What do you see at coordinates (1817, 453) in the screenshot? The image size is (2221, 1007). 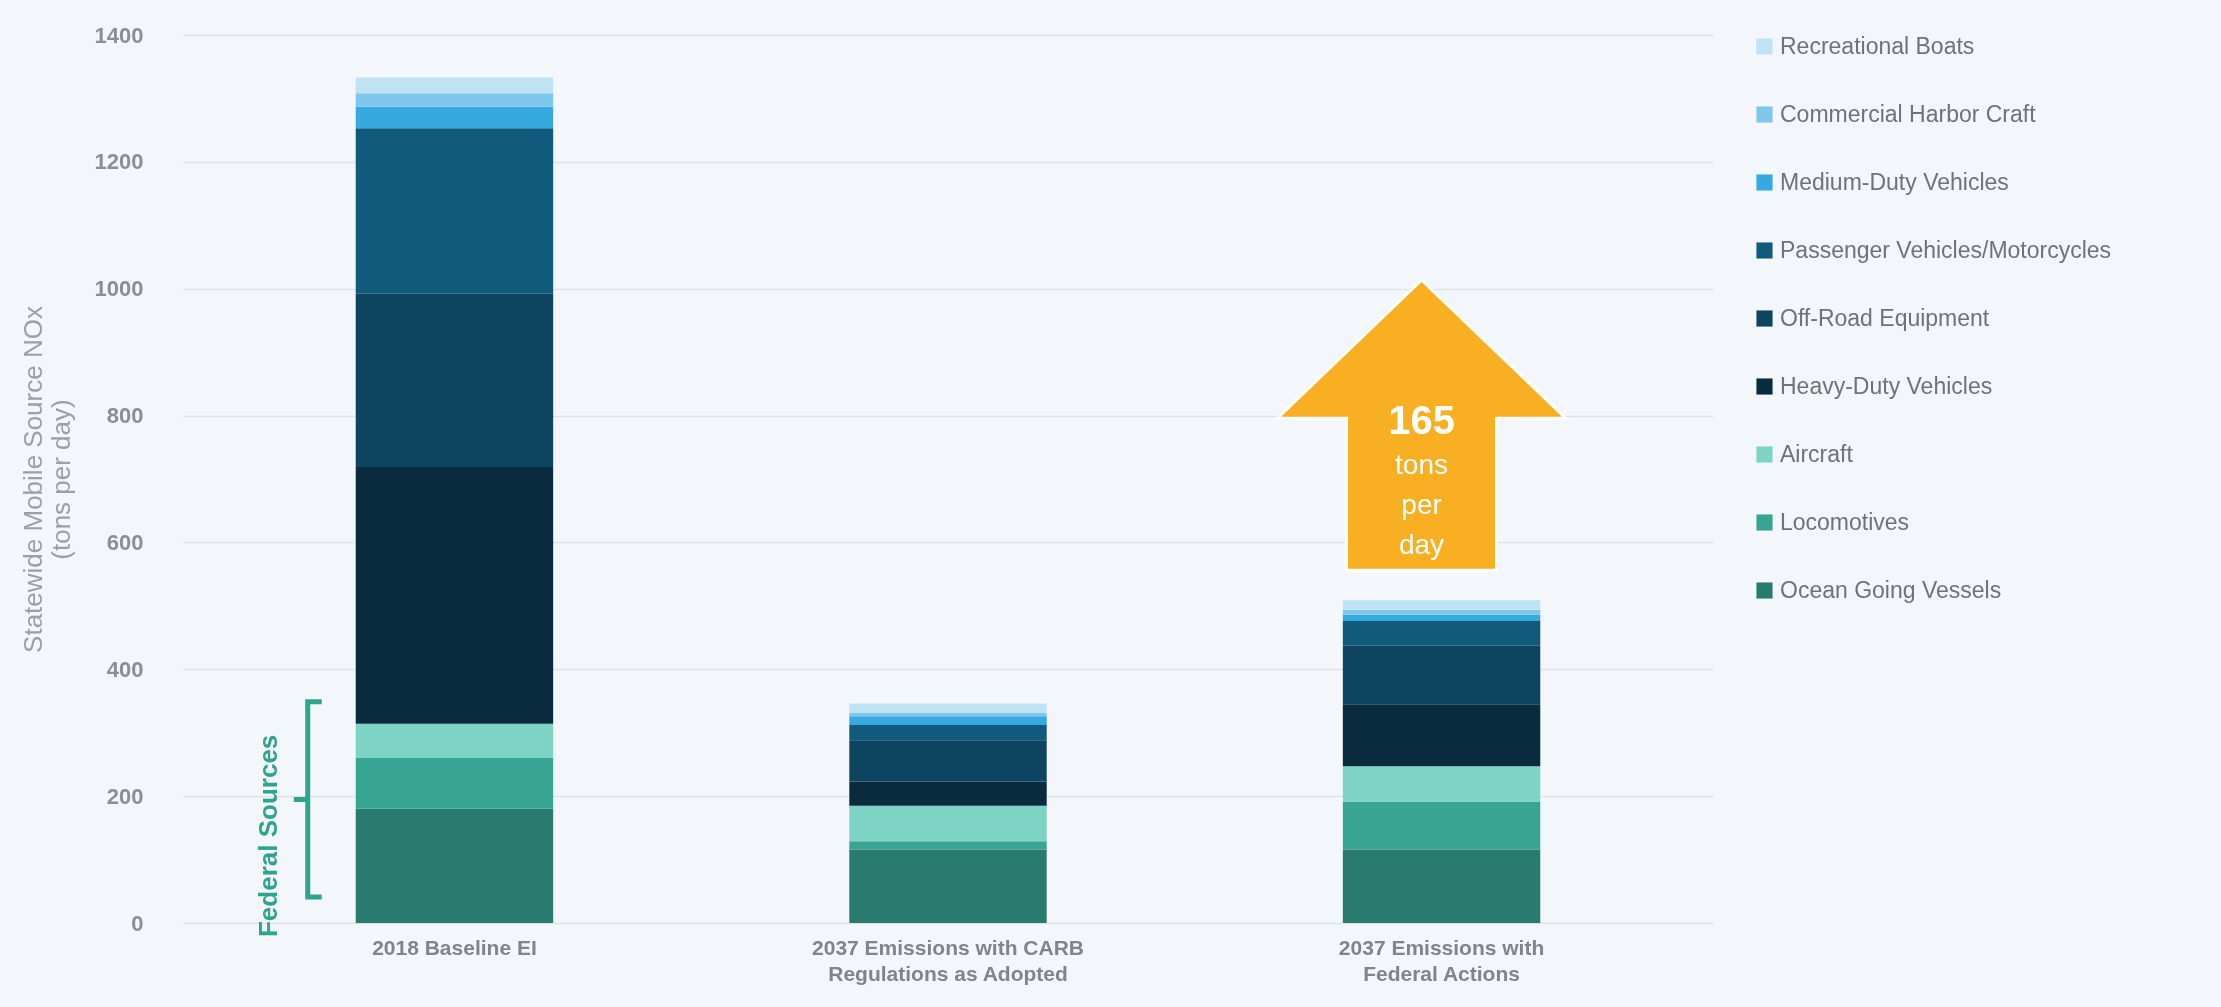 I see `legend-label: Aircraft` at bounding box center [1817, 453].